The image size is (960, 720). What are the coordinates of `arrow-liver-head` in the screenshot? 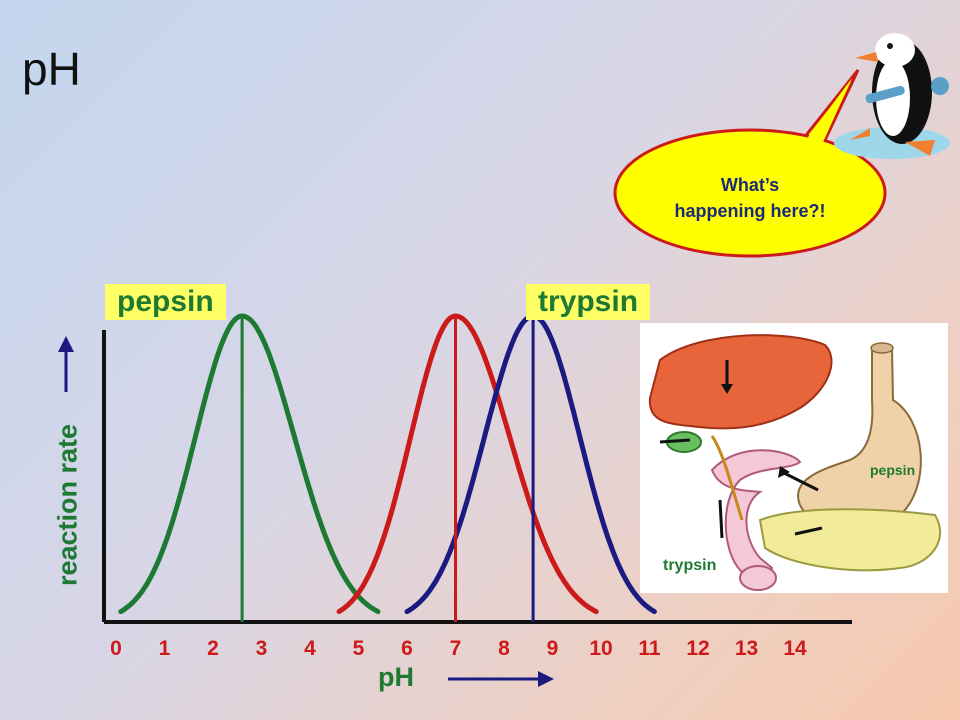 It's located at (727, 389).